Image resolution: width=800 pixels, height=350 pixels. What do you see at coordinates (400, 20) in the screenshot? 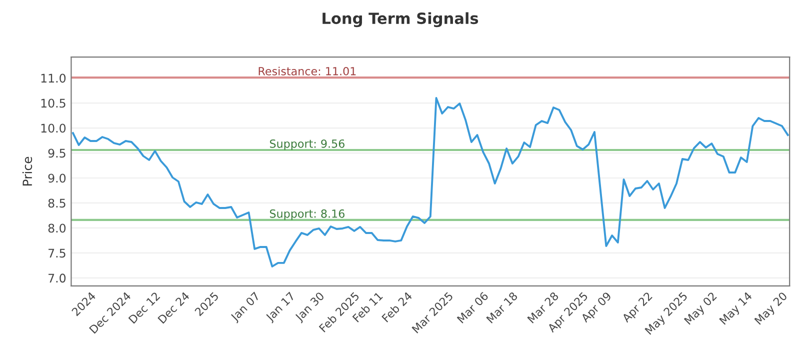
I see `chart-title: Long Term Signals` at bounding box center [400, 20].